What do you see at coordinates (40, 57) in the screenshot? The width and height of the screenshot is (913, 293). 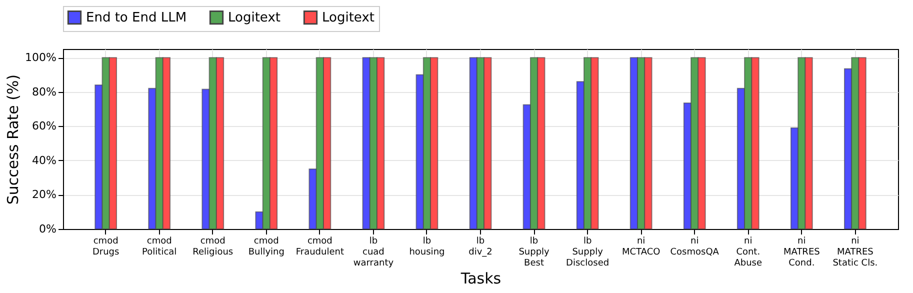 I see `y-tick-label: 100%` at bounding box center [40, 57].